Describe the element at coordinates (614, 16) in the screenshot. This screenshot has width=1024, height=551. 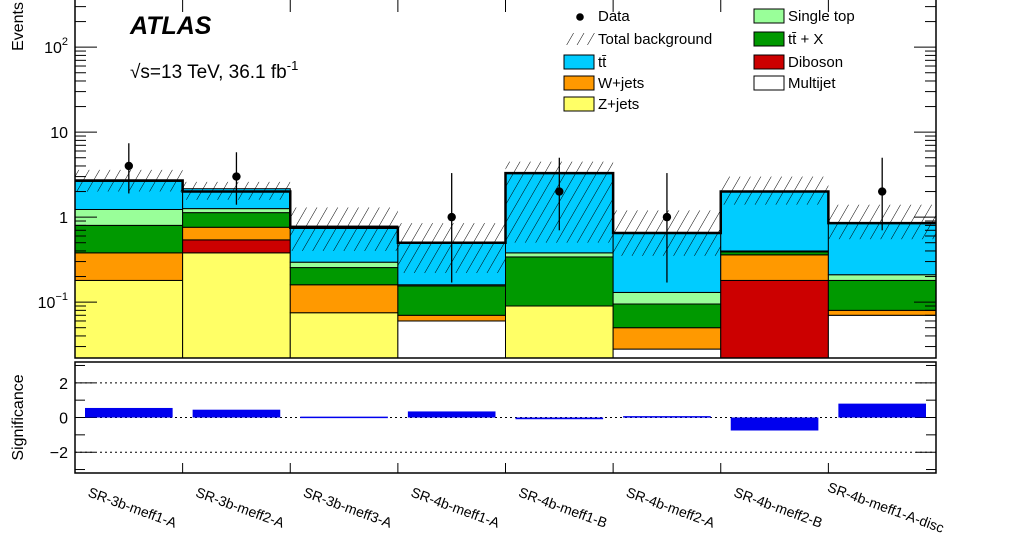
I see `legend-label-0: Data` at that location.